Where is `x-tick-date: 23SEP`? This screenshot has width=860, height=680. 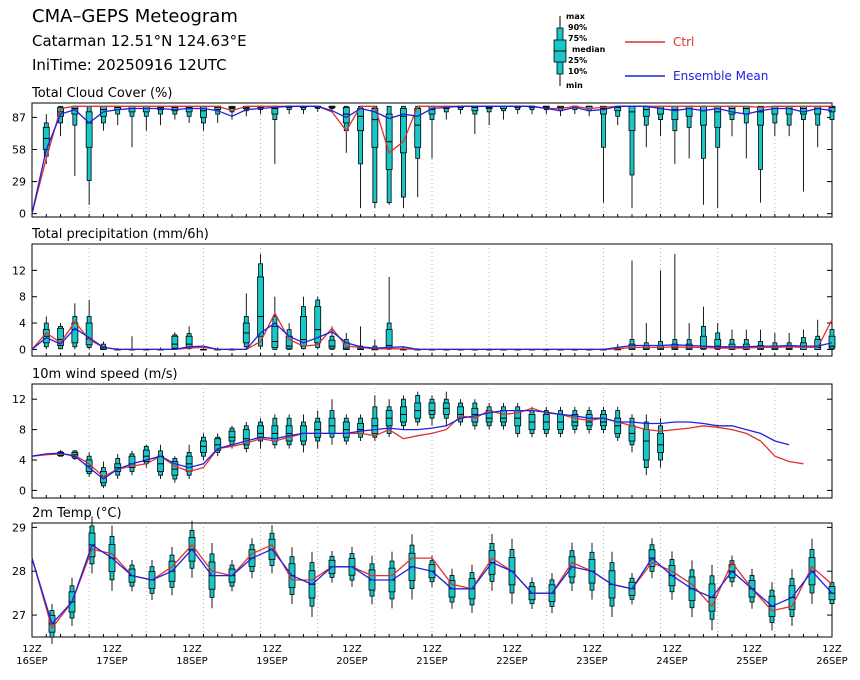
x-tick-date: 23SEP is located at coordinates (591, 661).